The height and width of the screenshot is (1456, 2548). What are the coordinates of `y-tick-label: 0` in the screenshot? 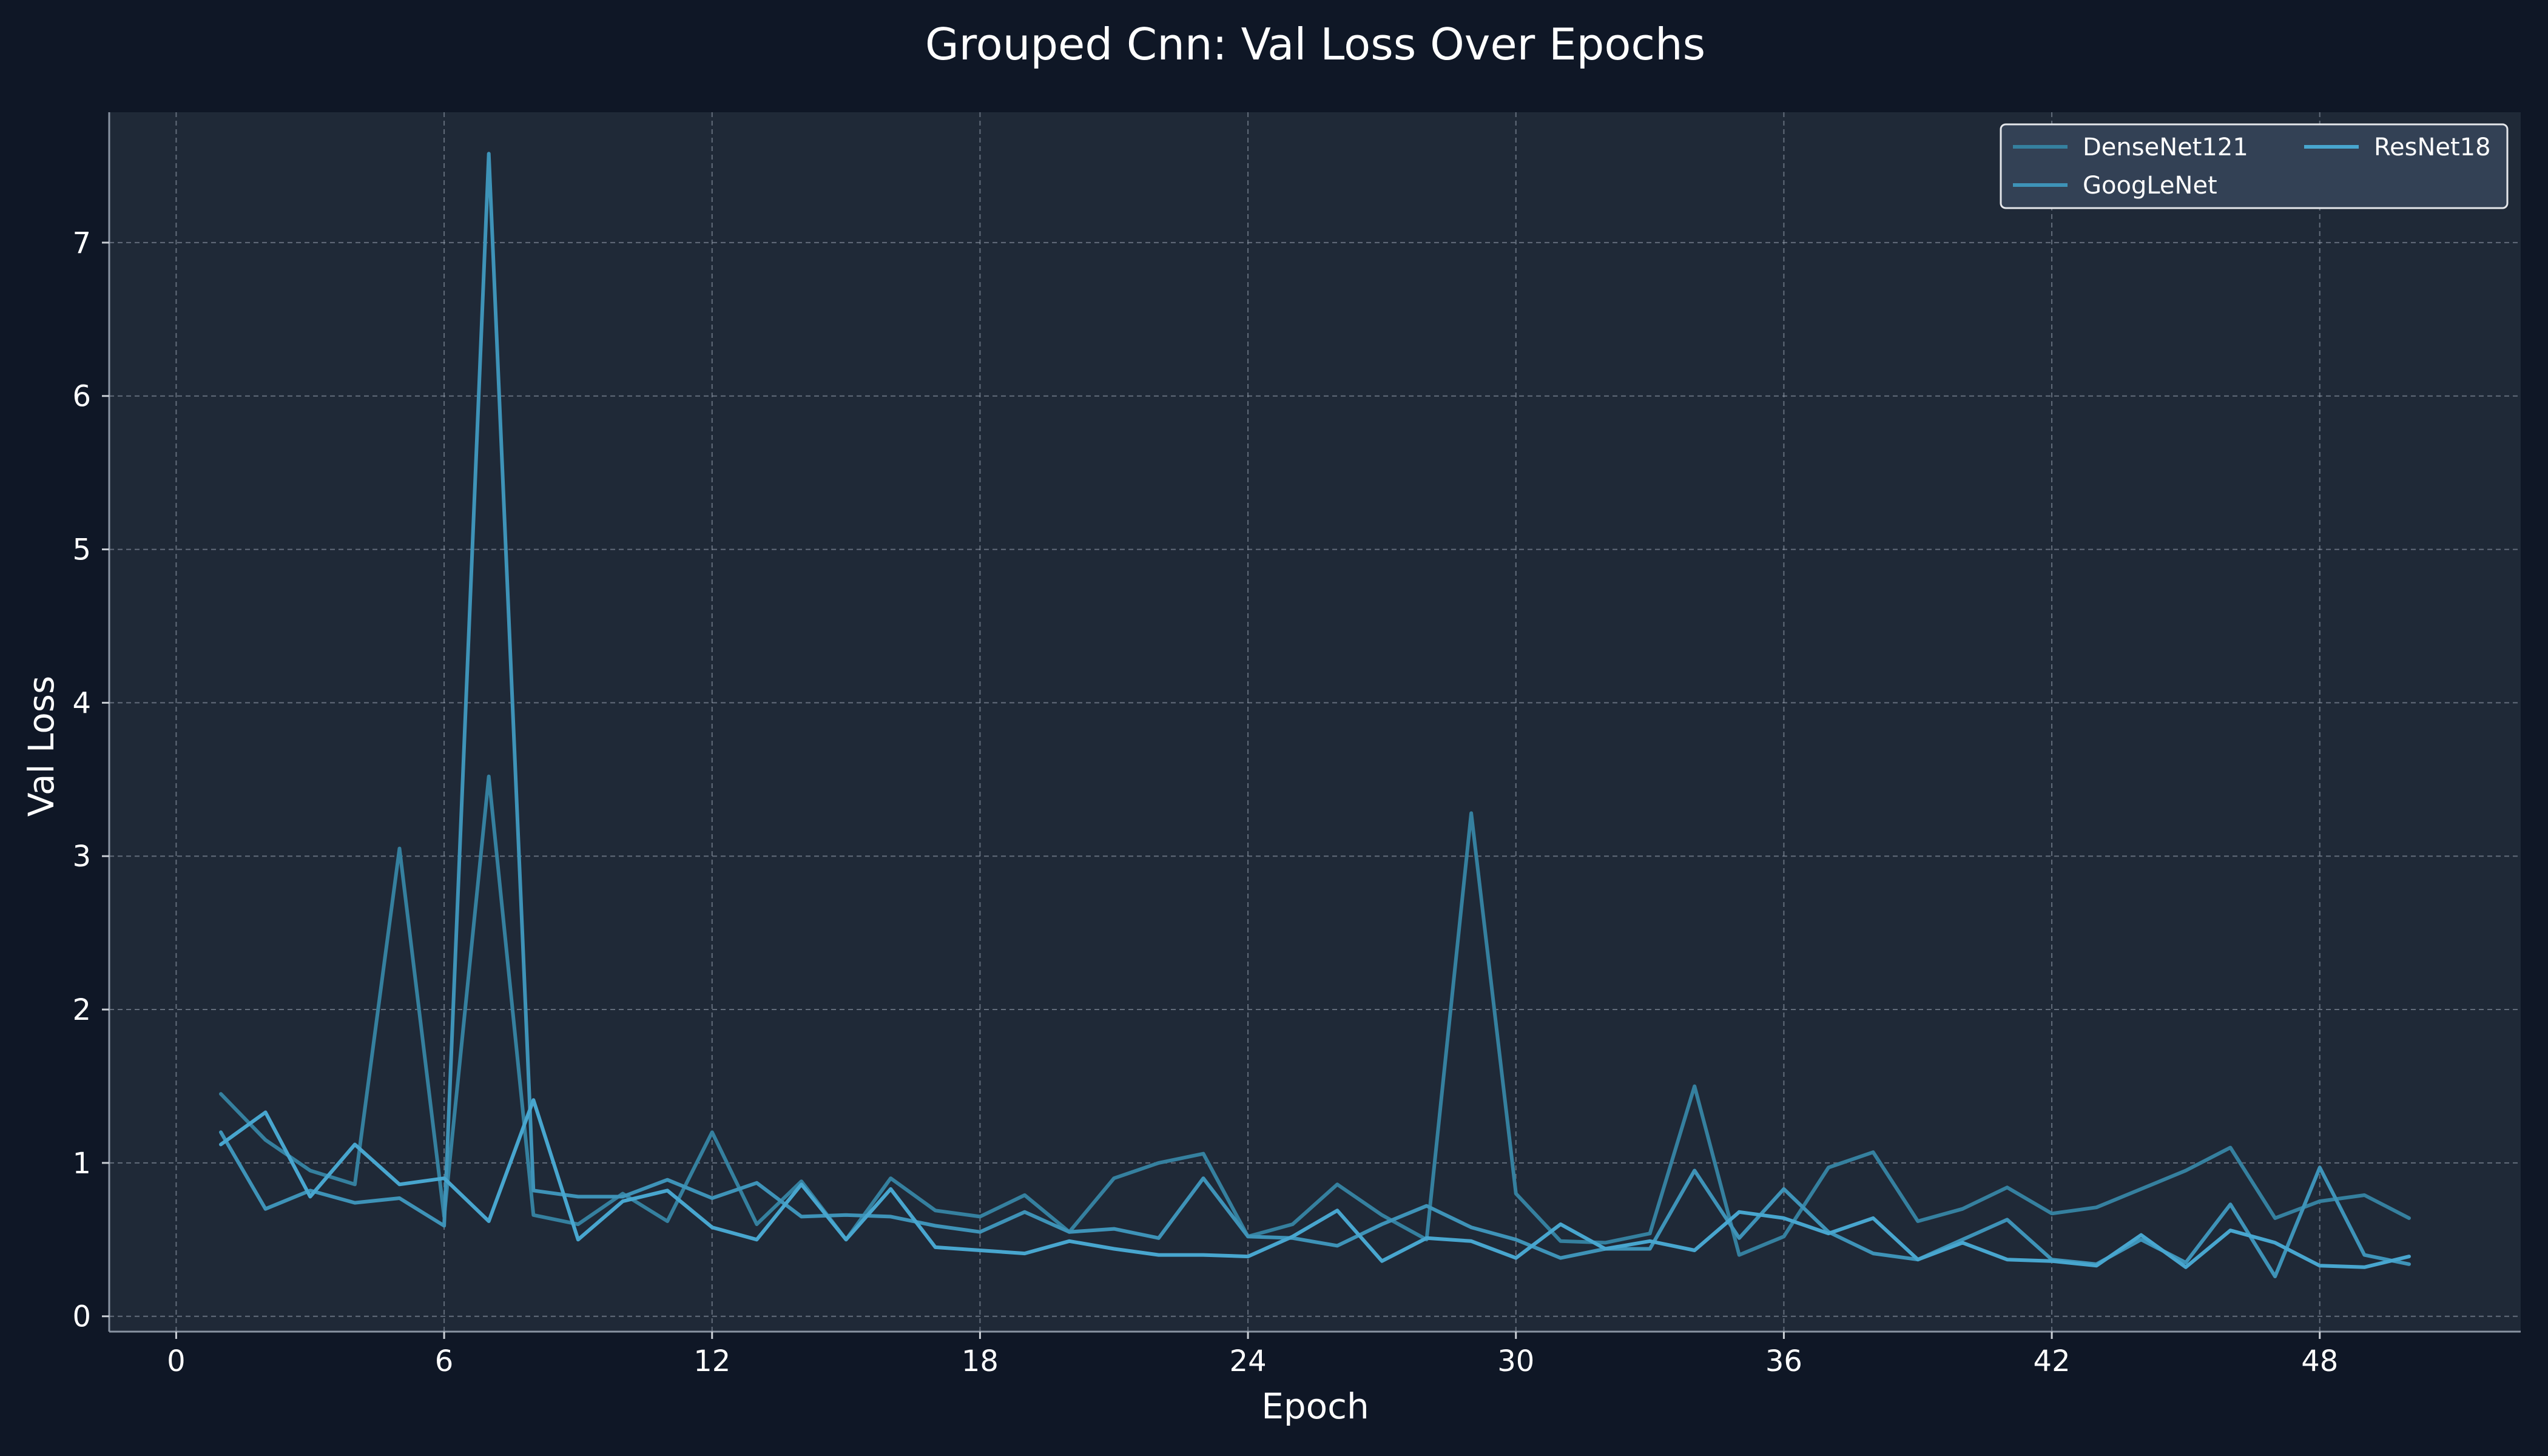 It's located at (81, 1317).